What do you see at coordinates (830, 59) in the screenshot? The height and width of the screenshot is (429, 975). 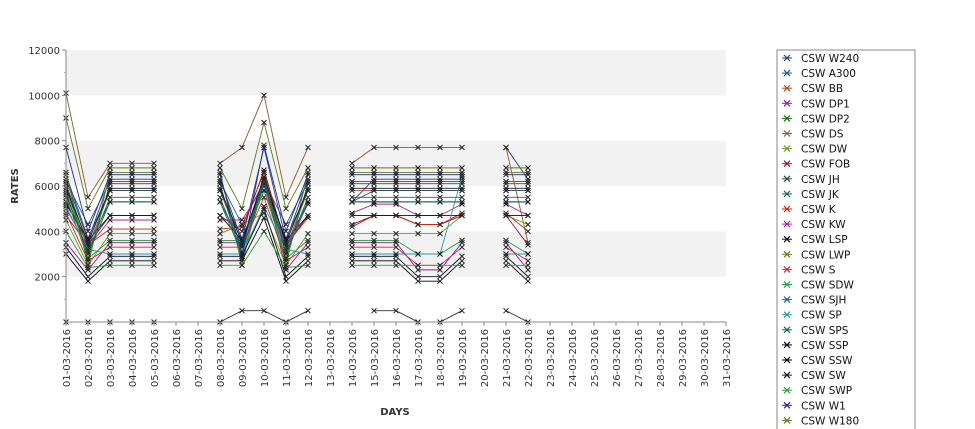 I see `legend-label: CSW W240` at bounding box center [830, 59].